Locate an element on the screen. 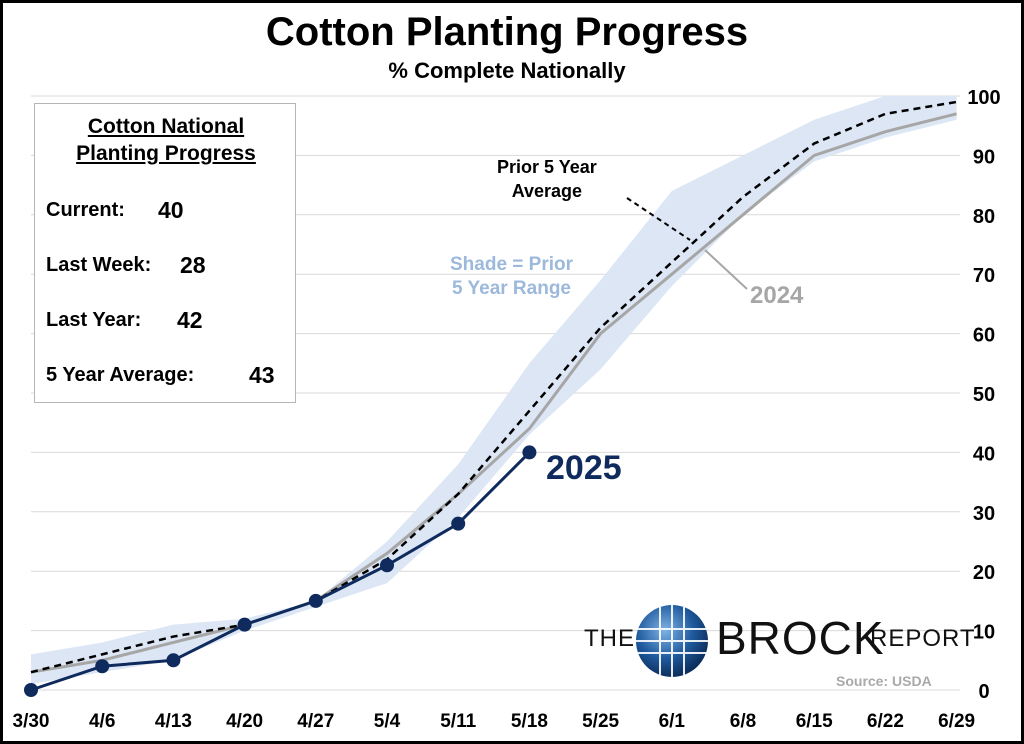 Image resolution: width=1024 pixels, height=744 pixels. avg-annotation: Prior 5 Year Average is located at coordinates (547, 179).